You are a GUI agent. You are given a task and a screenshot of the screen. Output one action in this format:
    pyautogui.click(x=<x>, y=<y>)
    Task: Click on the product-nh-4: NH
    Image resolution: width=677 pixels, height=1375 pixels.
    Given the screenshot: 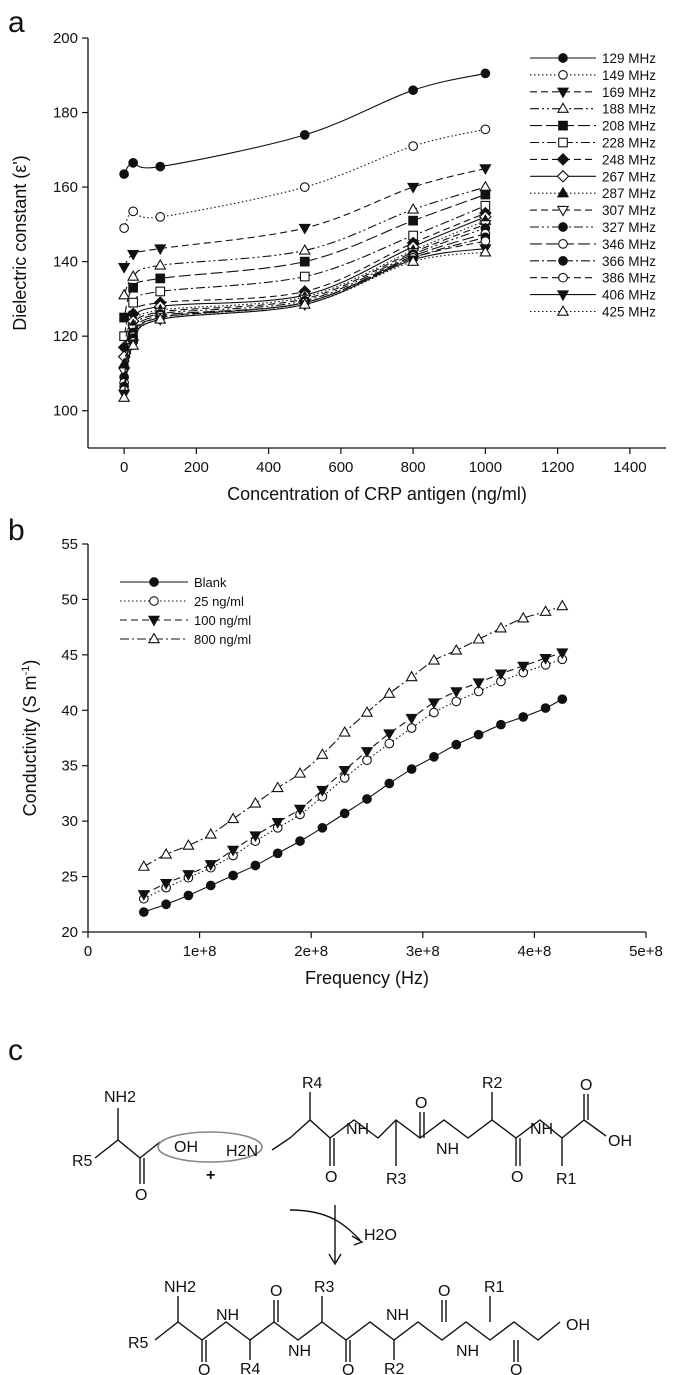 What is the action you would take?
    pyautogui.click(x=467, y=1351)
    